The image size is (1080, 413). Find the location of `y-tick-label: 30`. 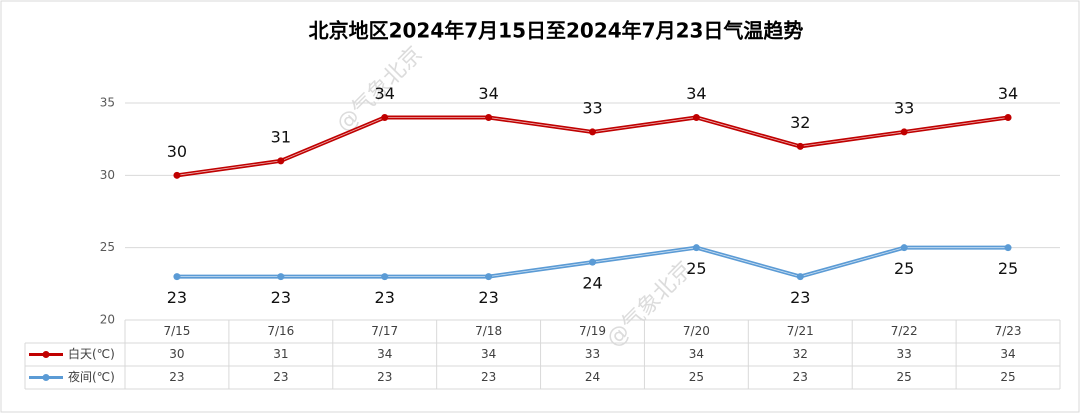

y-tick-label: 30 is located at coordinates (107, 175).